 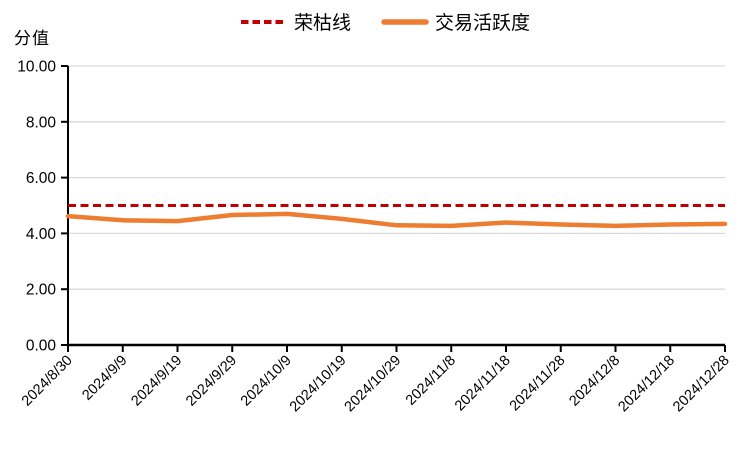 I want to click on chart-legend: 荣枯线 交易活跃度, so click(x=375, y=21).